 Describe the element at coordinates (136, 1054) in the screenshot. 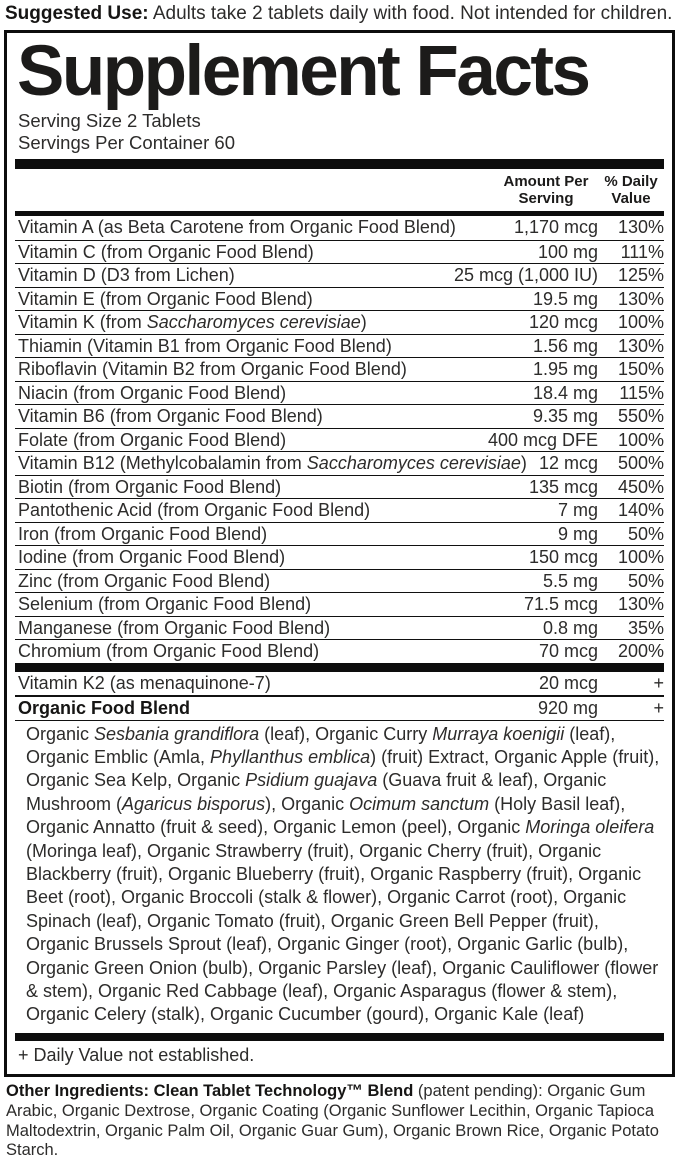

I see `daily-value-footnote: + Daily Value not established.` at that location.